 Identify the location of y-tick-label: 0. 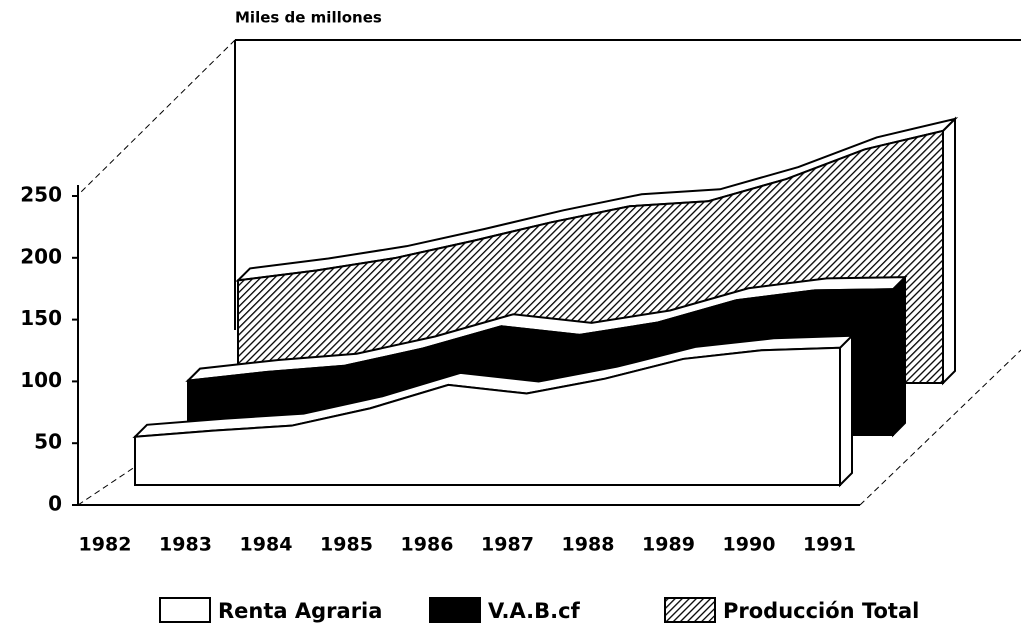
(55, 504).